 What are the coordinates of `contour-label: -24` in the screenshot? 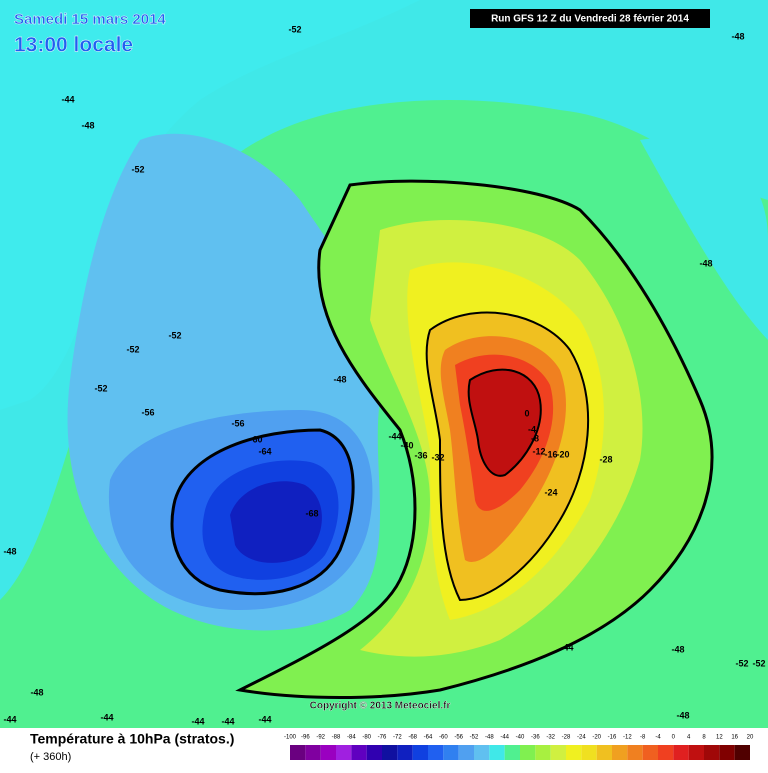 It's located at (550, 492).